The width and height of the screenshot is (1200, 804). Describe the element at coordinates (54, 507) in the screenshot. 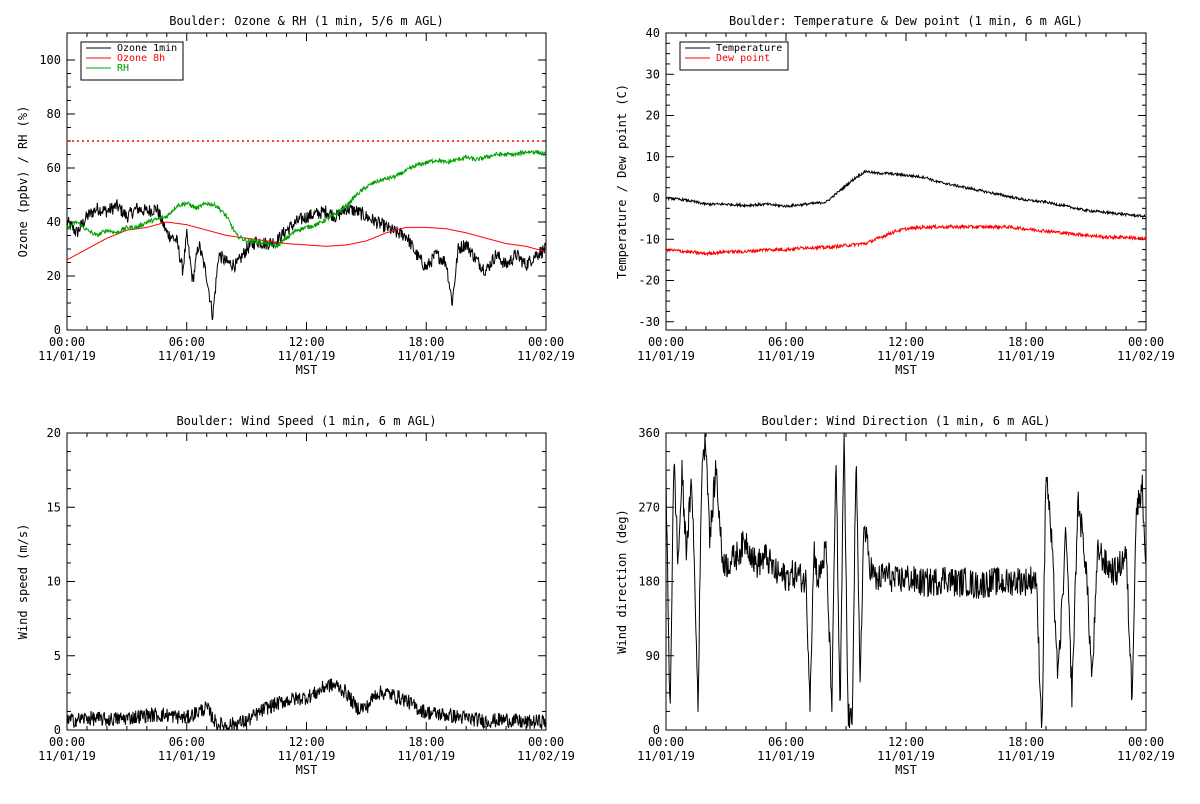

I see `y-tick-label: 15` at that location.